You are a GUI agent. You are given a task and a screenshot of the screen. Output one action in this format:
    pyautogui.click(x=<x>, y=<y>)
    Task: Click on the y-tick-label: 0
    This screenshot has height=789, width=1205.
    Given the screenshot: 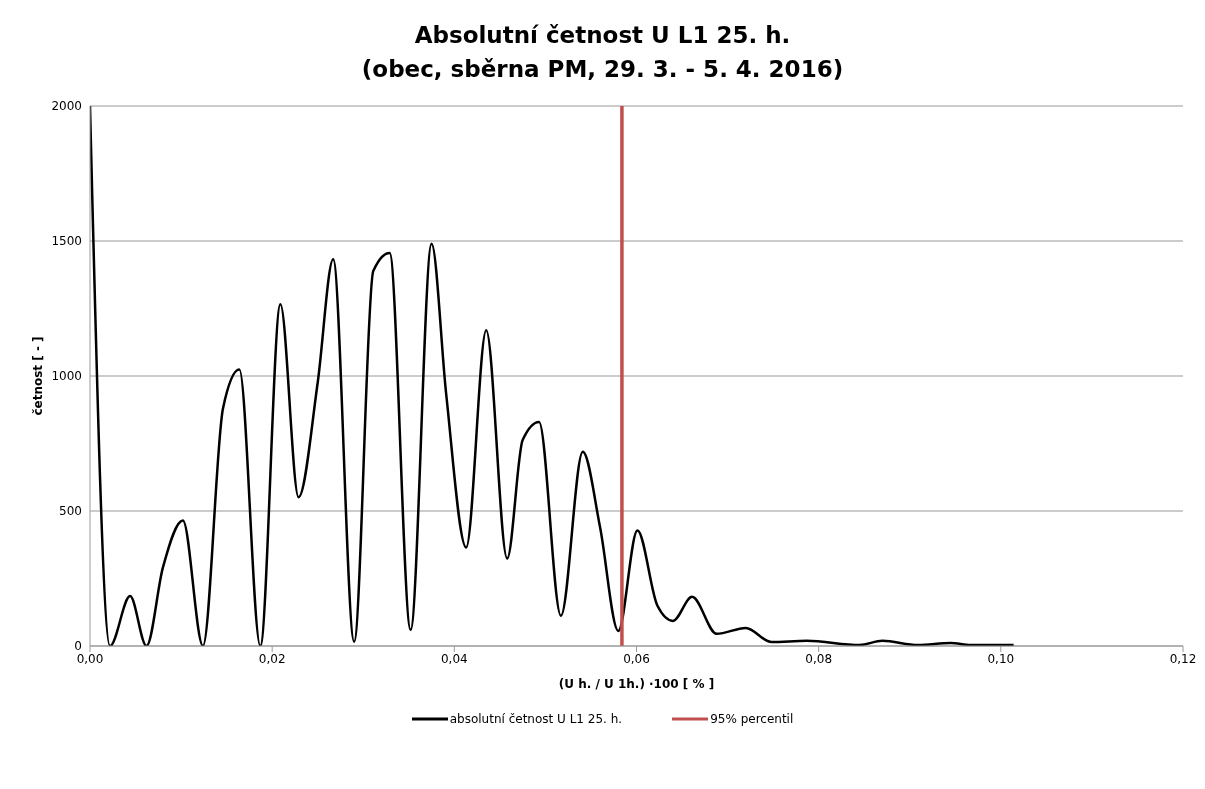 What is the action you would take?
    pyautogui.click(x=78, y=646)
    